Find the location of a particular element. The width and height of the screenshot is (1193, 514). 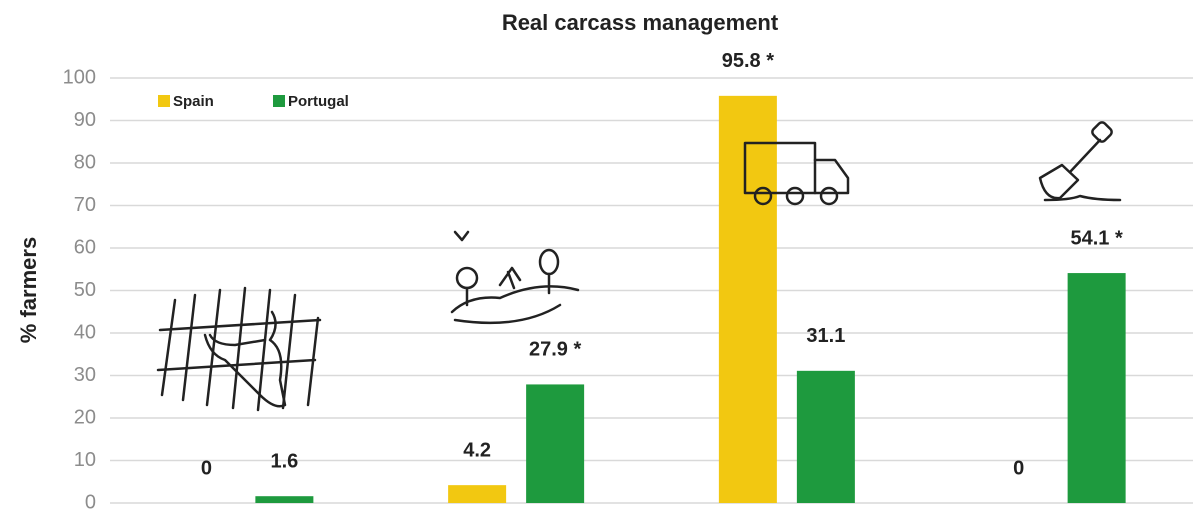

field-icon is located at coordinates (515, 277).